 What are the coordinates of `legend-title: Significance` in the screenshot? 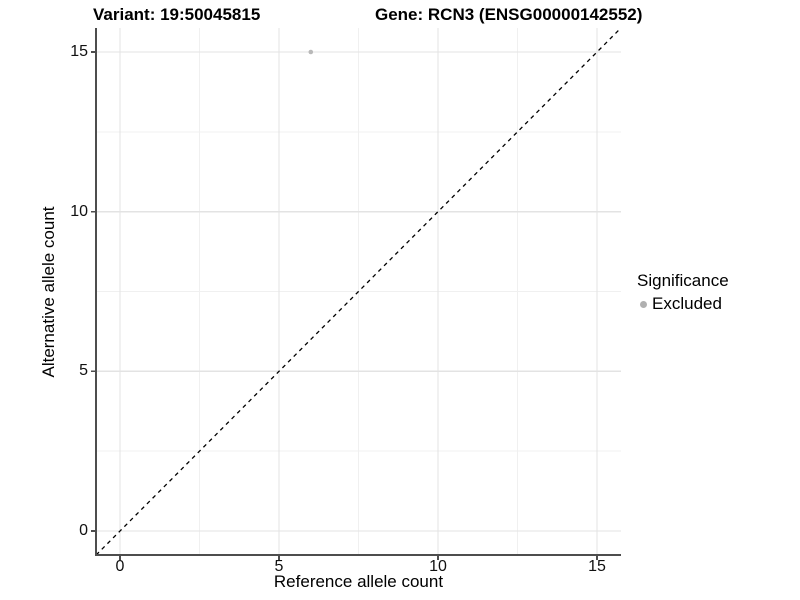 It's located at (683, 280).